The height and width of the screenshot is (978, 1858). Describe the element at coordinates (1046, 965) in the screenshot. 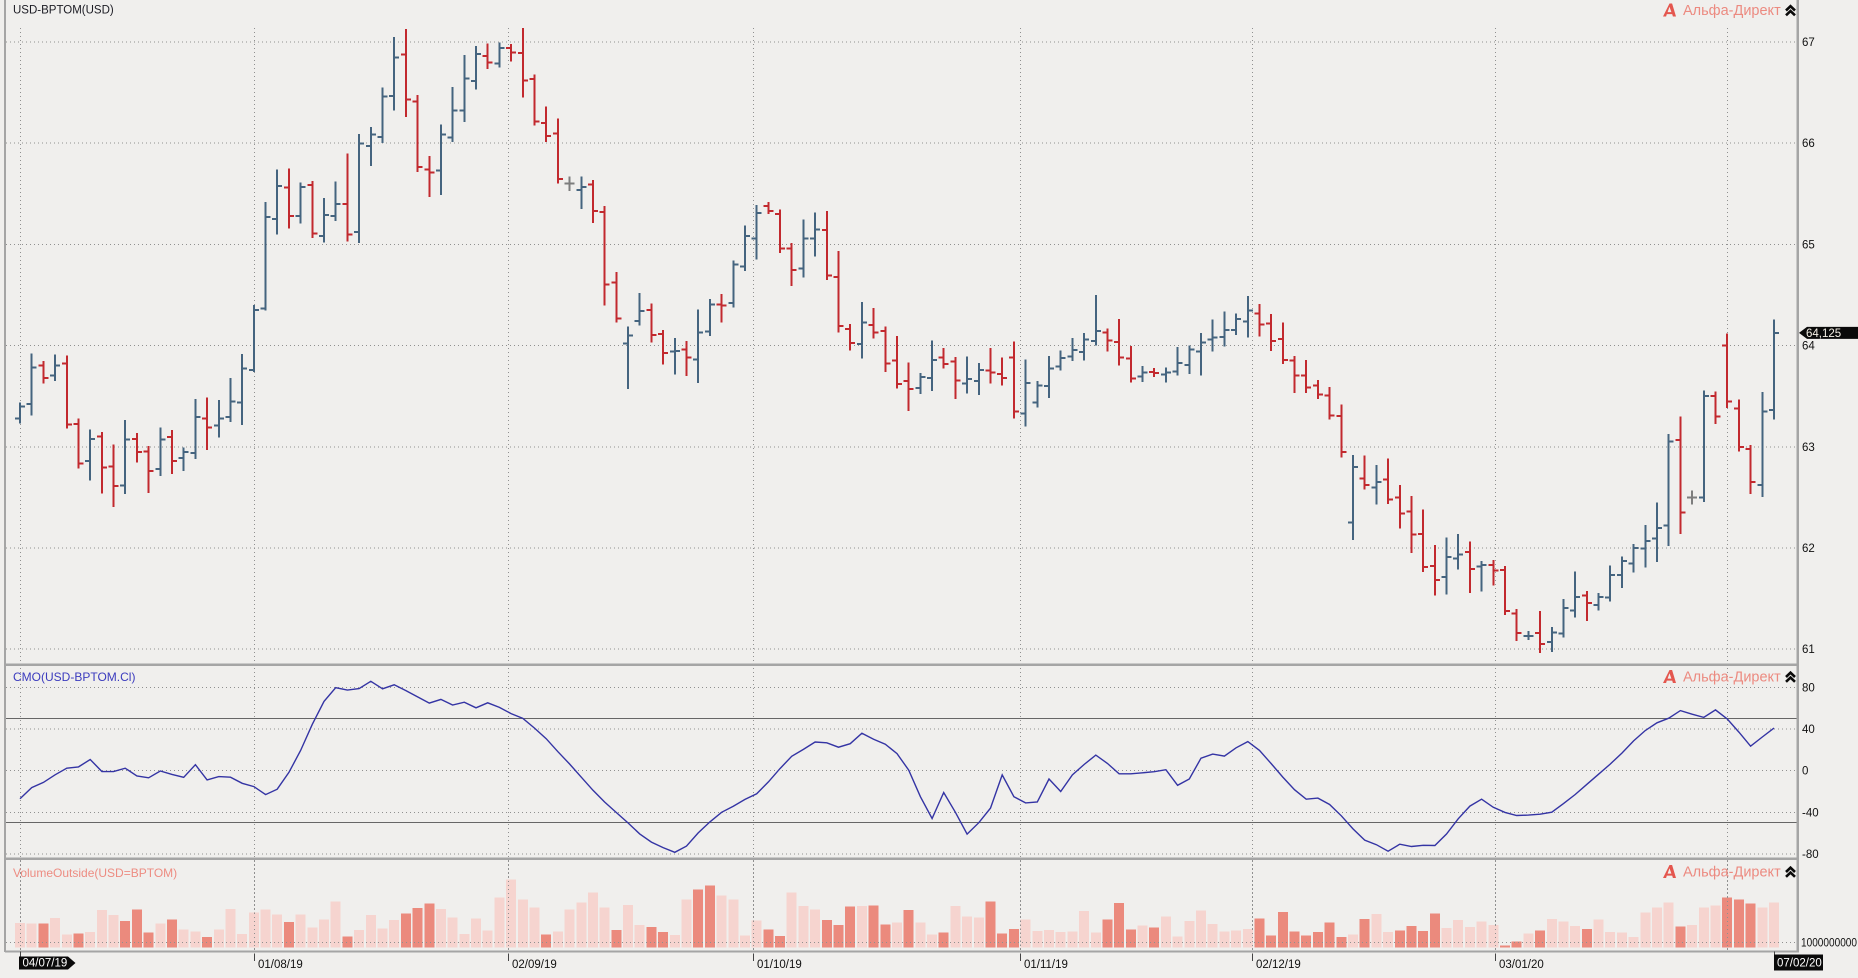

I see `svg-text: 01/11/19` at that location.